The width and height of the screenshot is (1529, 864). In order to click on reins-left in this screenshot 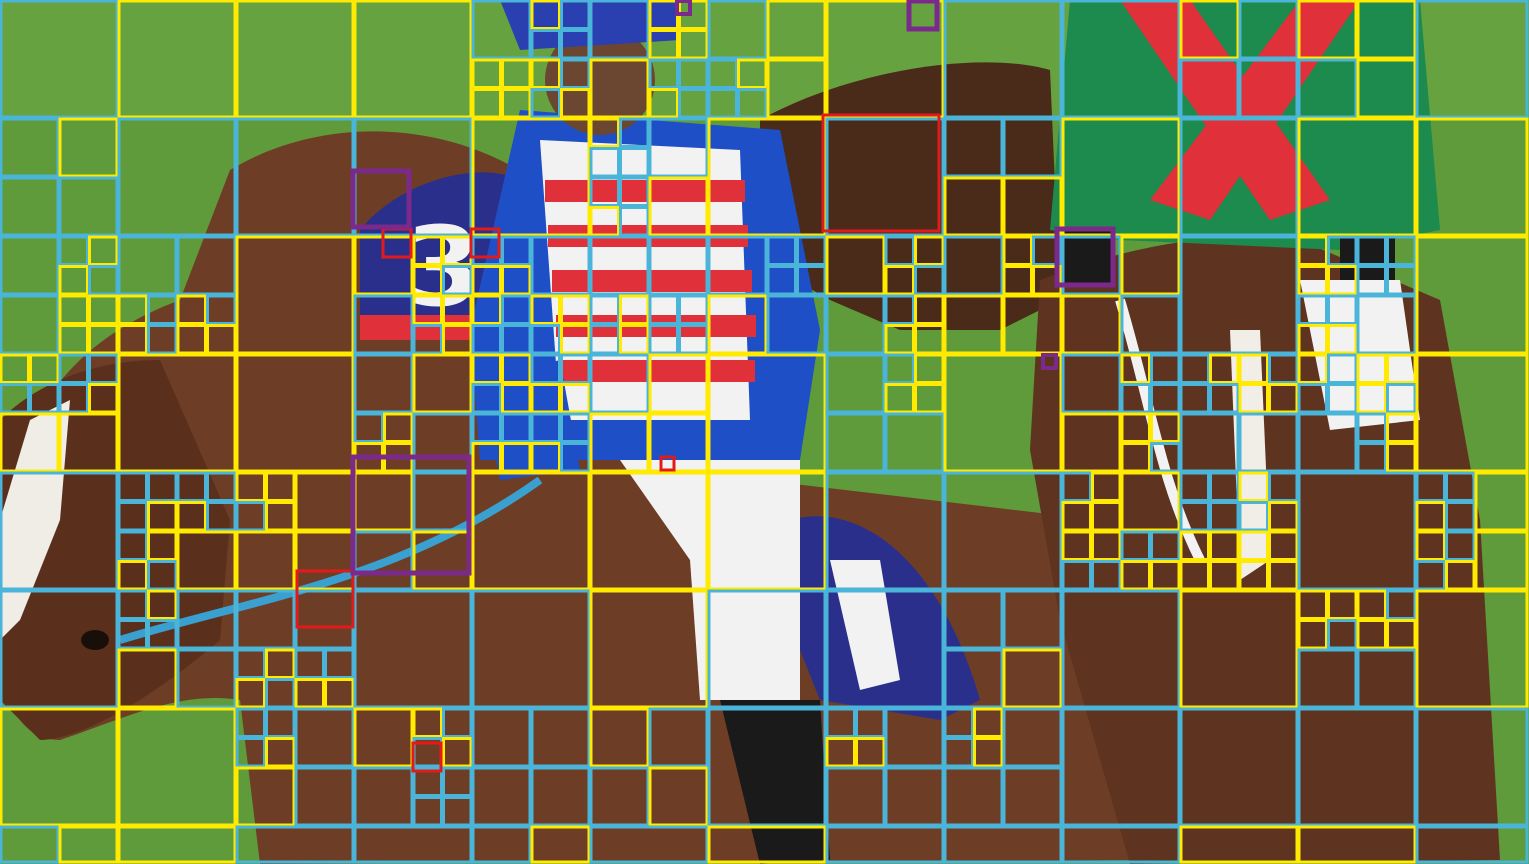, I will do `click(330, 560)`.